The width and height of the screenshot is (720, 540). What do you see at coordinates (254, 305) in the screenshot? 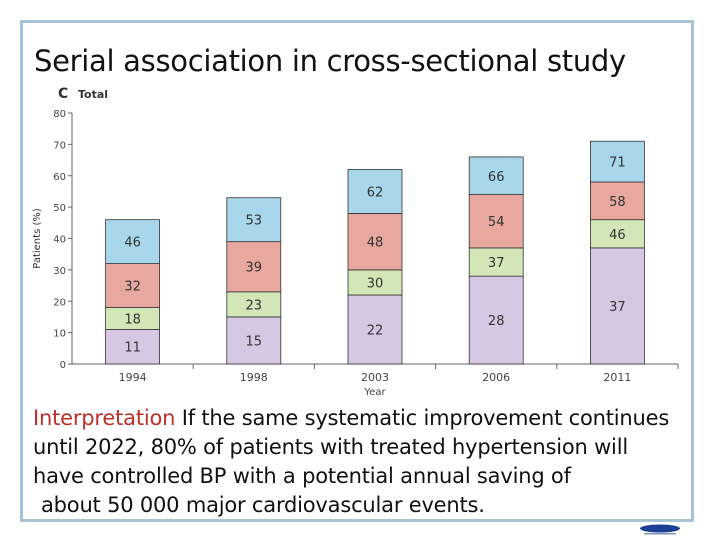
I see `bar-segment-label: 23` at bounding box center [254, 305].